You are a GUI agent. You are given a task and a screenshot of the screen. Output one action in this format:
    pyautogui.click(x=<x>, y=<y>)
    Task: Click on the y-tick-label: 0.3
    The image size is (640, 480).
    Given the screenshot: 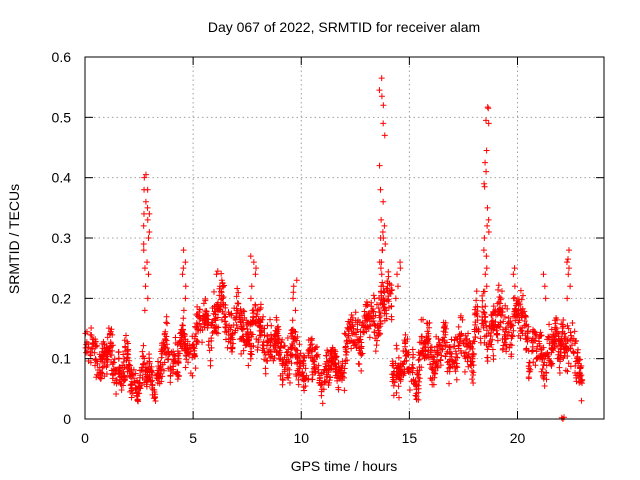 What is the action you would take?
    pyautogui.click(x=62, y=238)
    